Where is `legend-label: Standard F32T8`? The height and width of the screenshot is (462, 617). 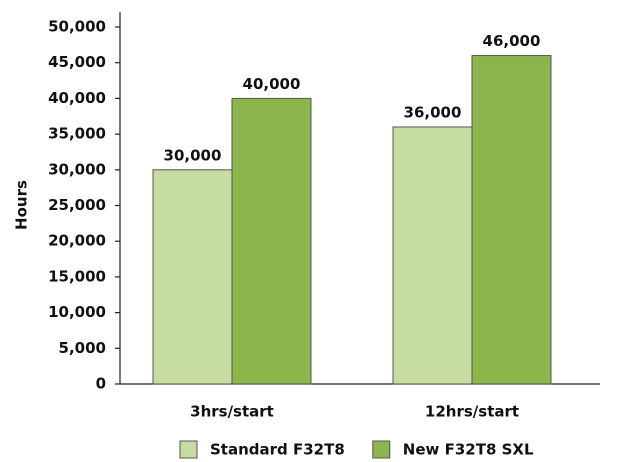
legend-label: Standard F32T8 is located at coordinates (277, 450).